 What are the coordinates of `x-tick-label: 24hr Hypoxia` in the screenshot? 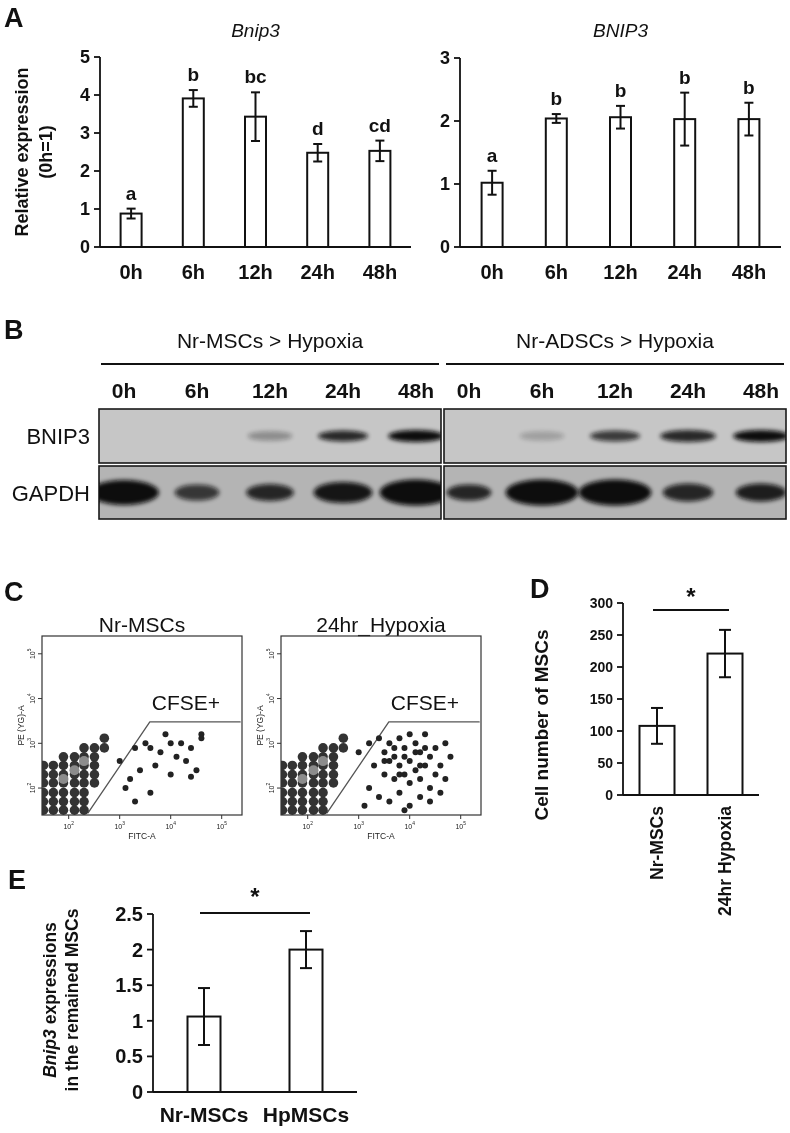 It's located at (725, 860).